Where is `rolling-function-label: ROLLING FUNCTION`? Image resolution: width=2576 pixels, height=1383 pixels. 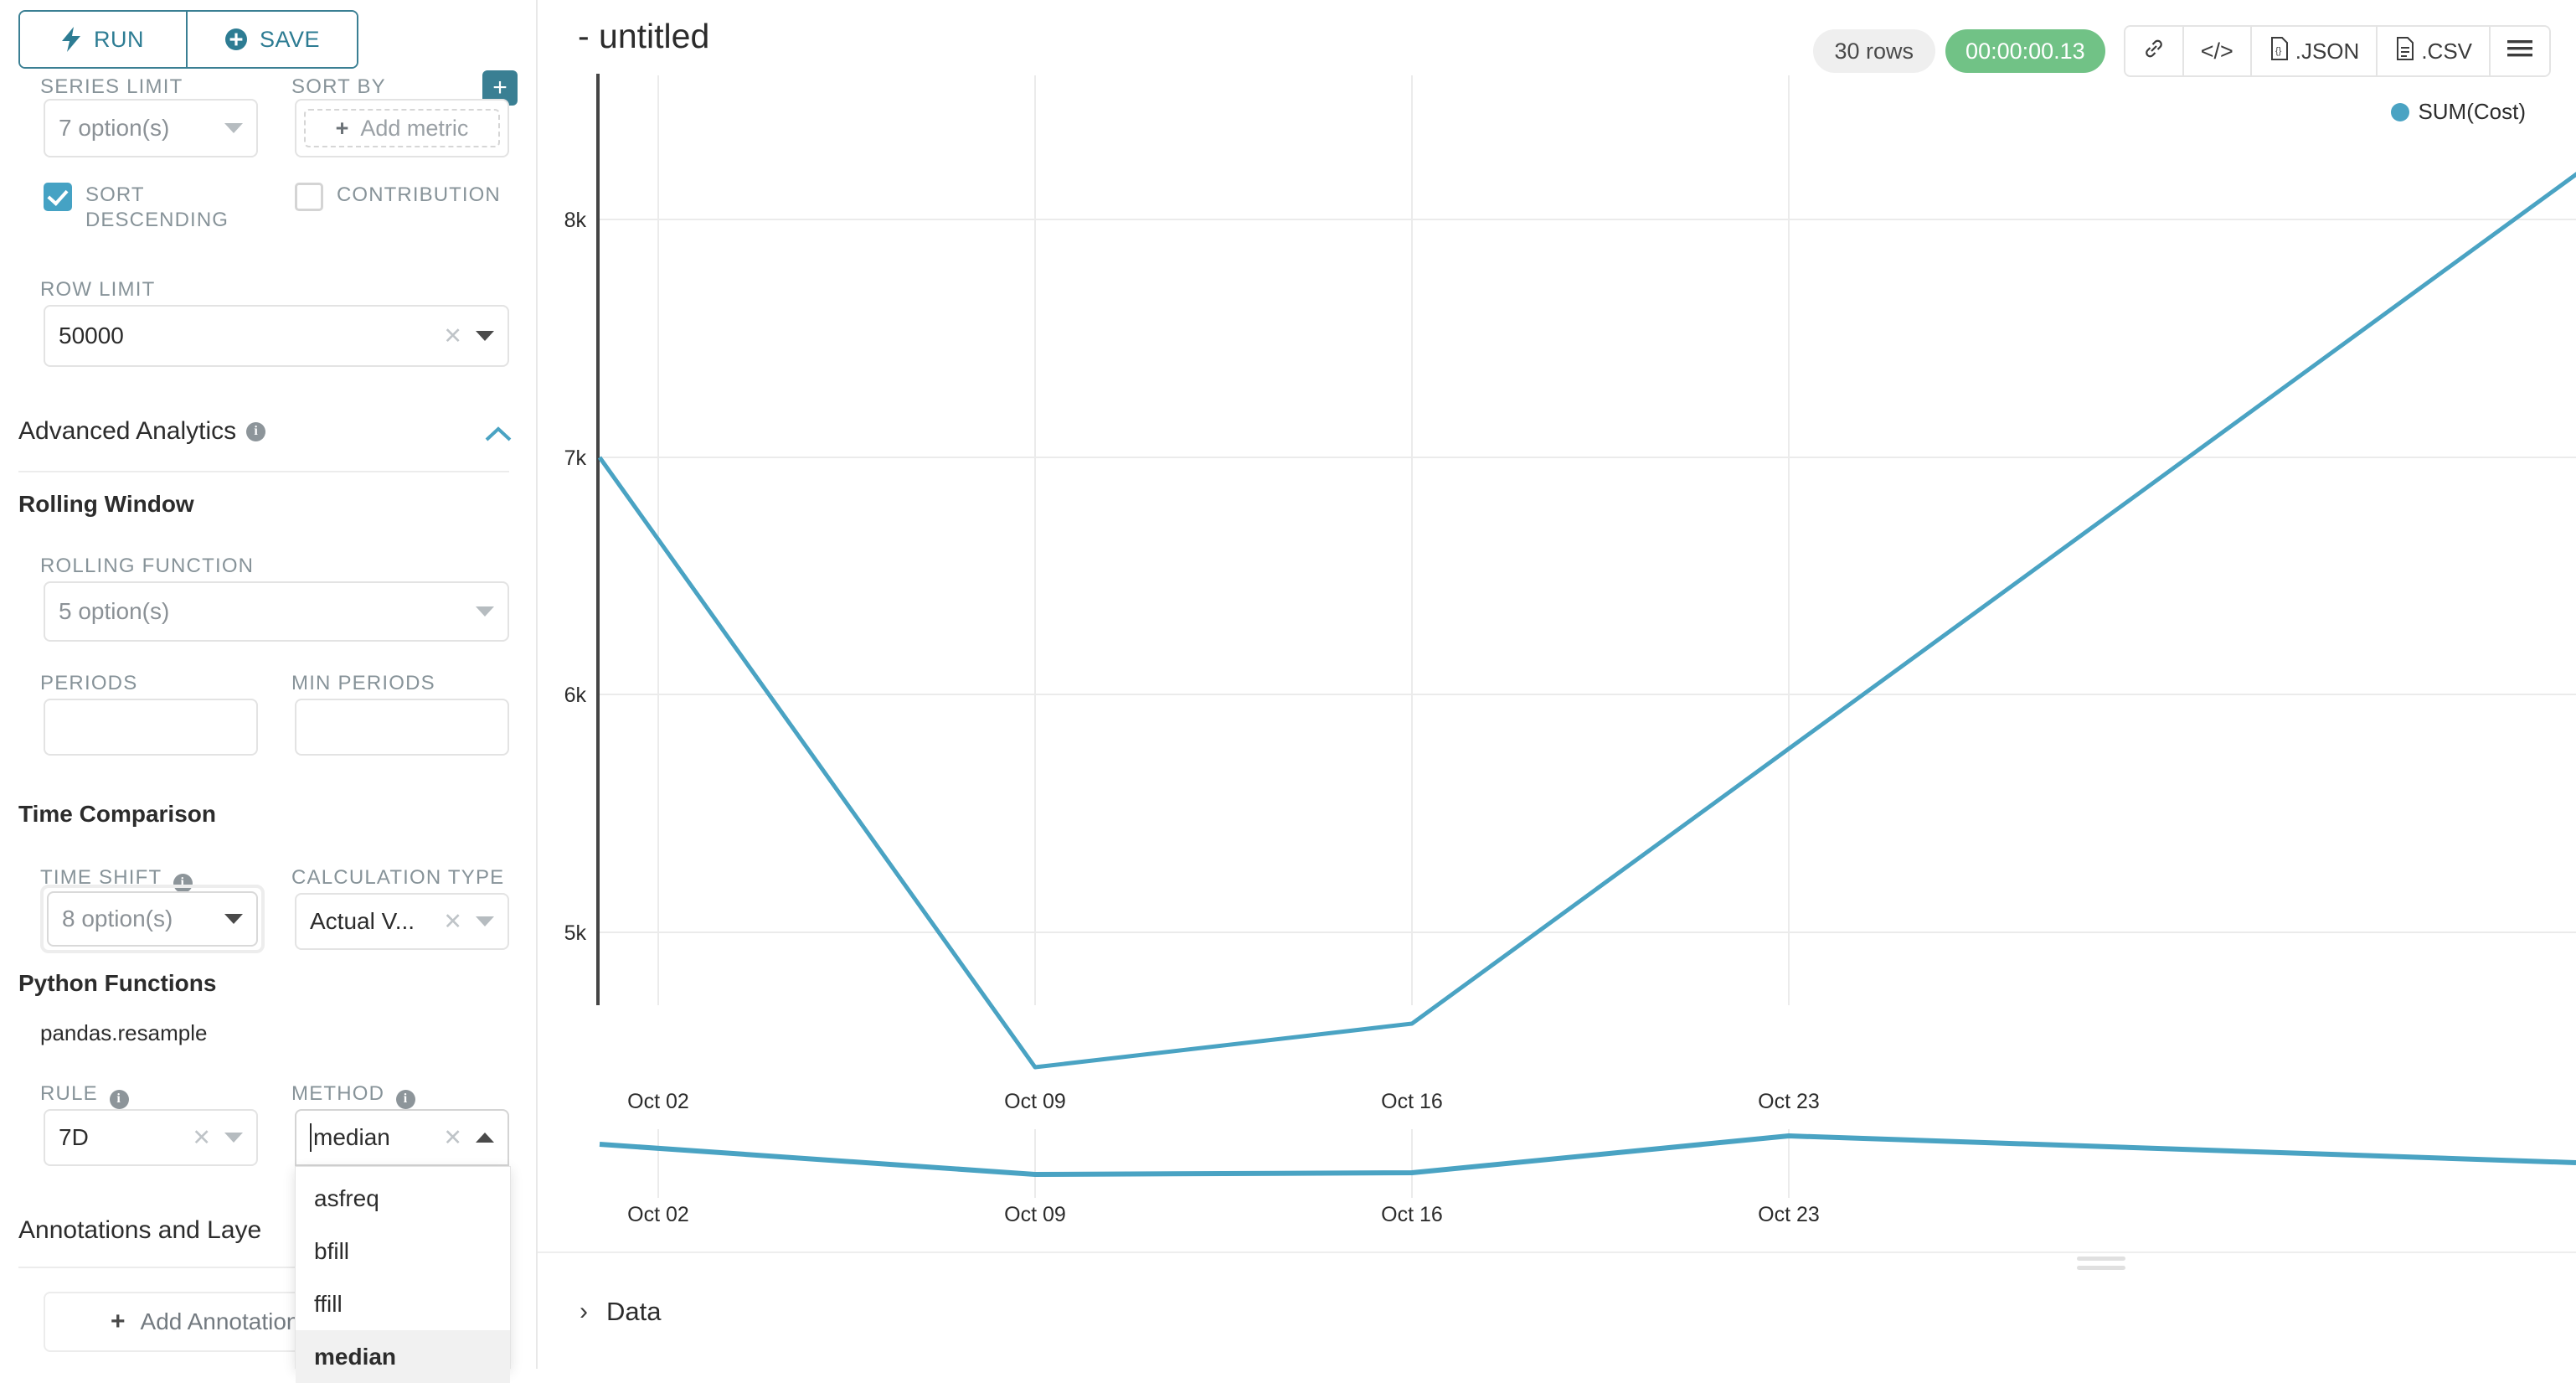 rolling-function-label: ROLLING FUNCTION is located at coordinates (147, 566).